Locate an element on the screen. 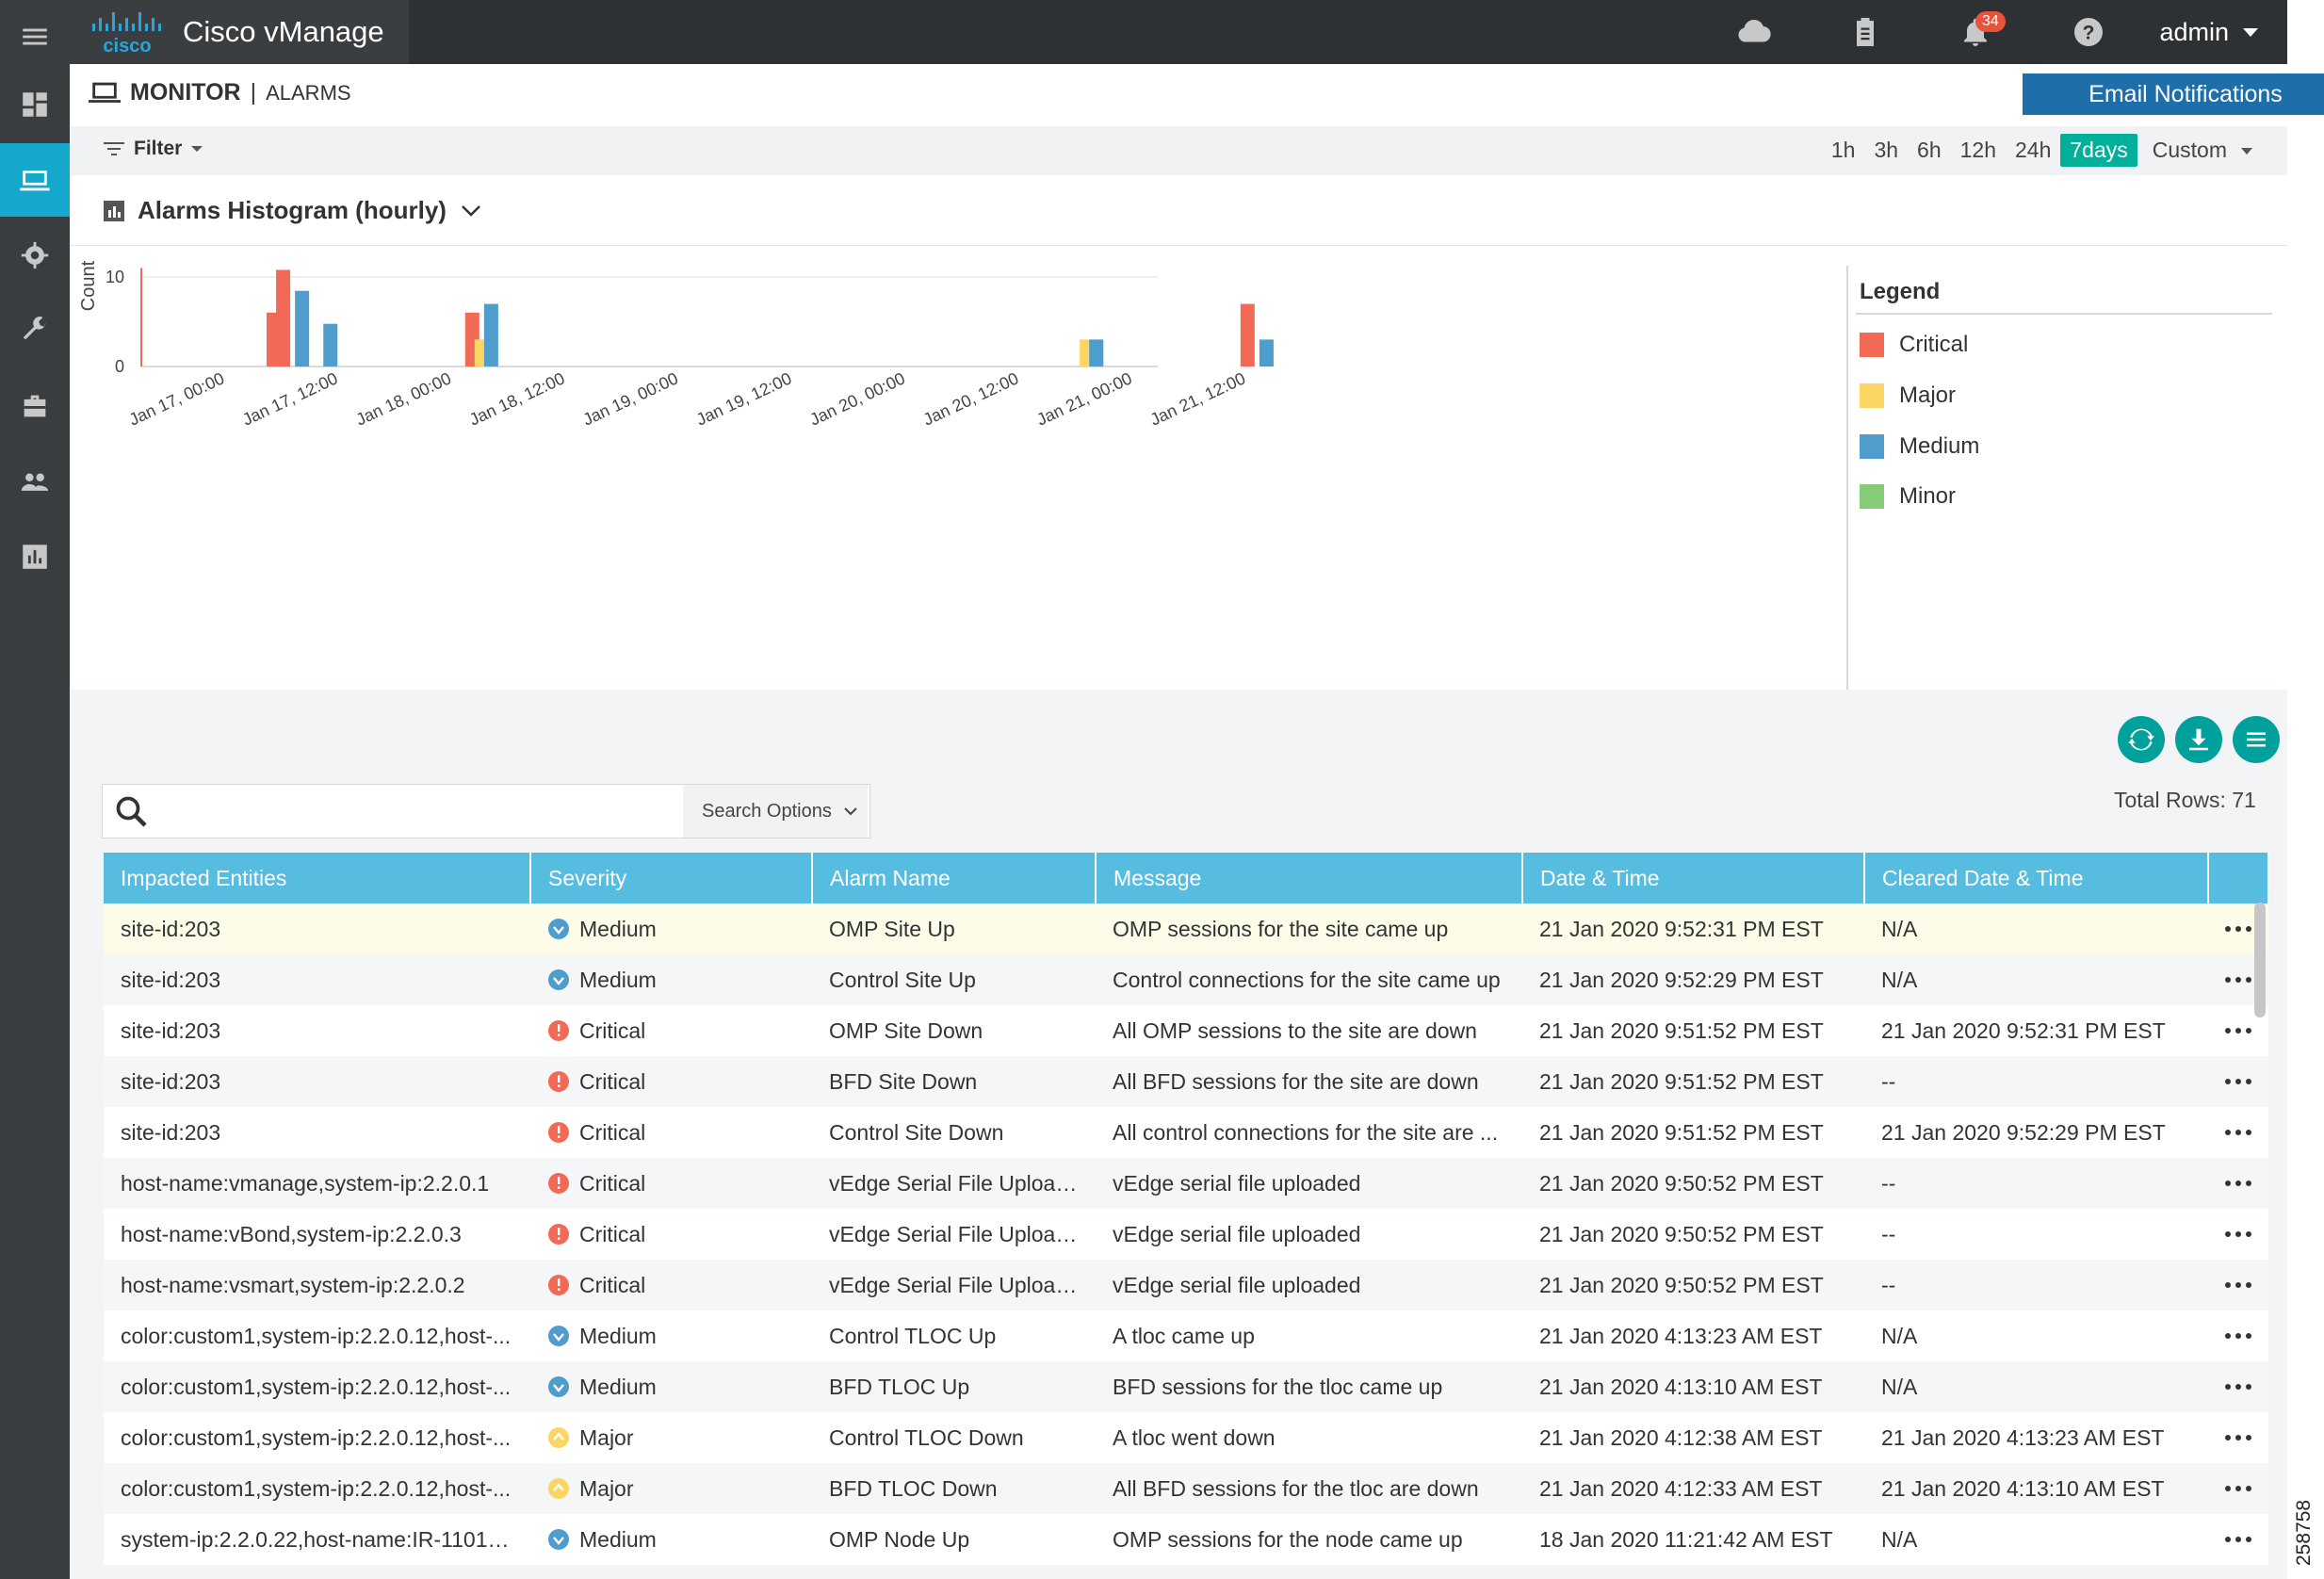  column-header-severity: Severity is located at coordinates (671, 878).